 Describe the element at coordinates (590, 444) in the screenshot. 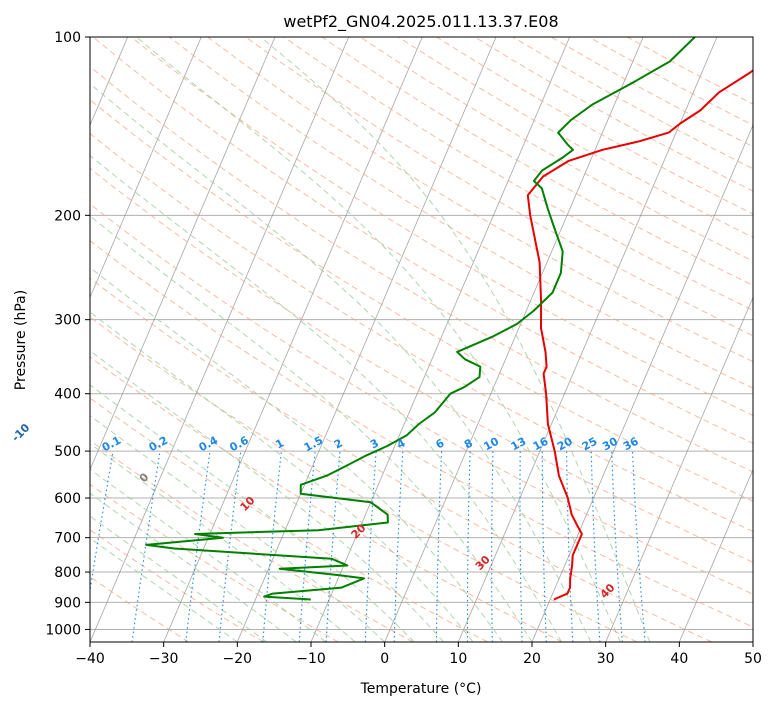

I see `mixing-ratio-label: 25` at that location.